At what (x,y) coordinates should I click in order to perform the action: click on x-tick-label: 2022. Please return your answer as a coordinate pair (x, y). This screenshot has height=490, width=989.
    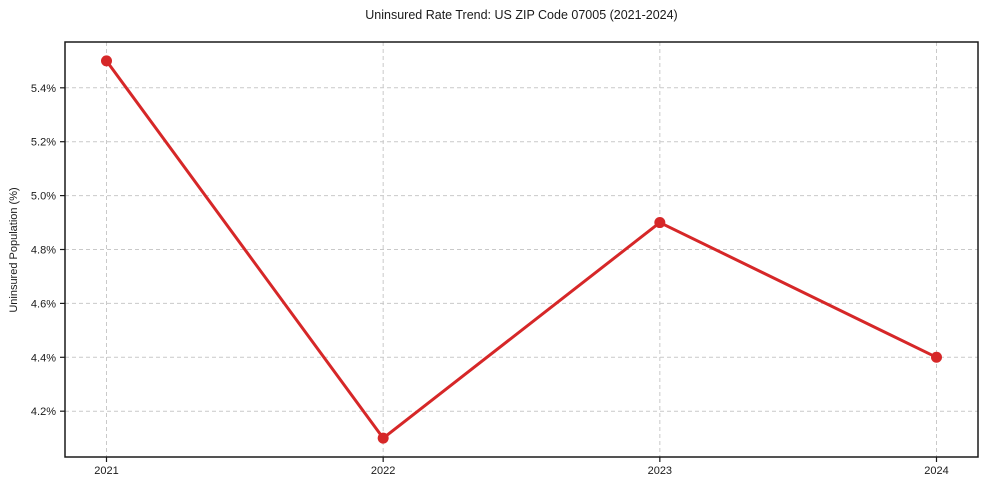
    Looking at the image, I should click on (383, 471).